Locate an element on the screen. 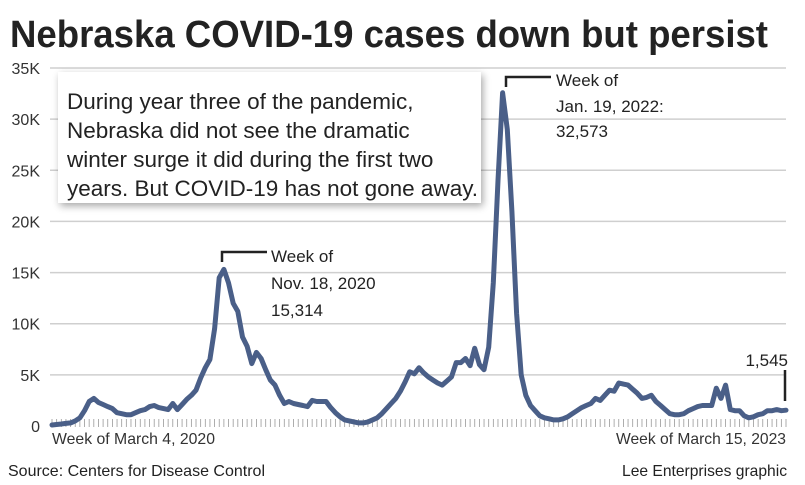  annotation-label: Jan. 19, 2022: is located at coordinates (610, 106).